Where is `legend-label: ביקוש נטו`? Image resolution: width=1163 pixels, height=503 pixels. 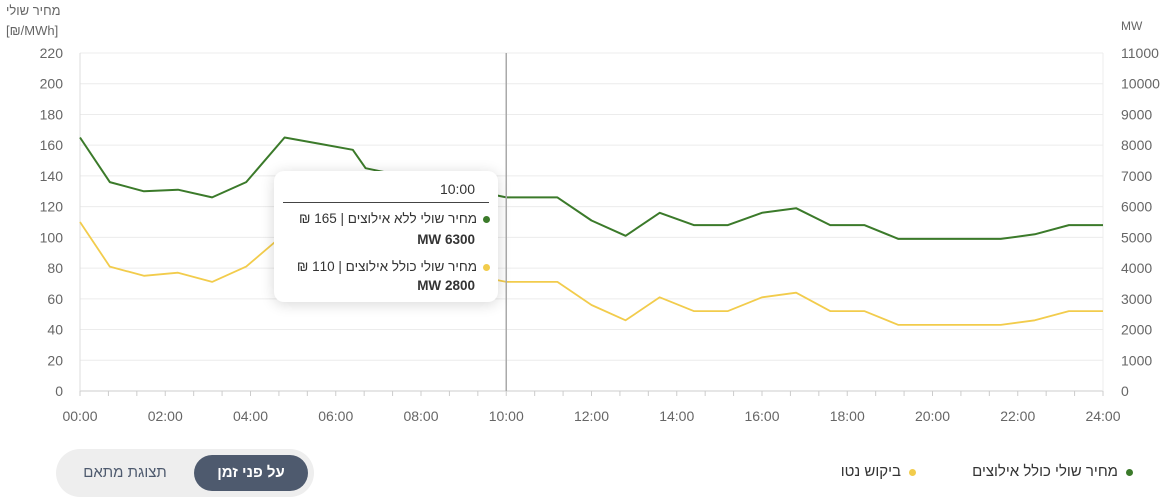
legend-label: ביקוש נטו is located at coordinates (870, 471).